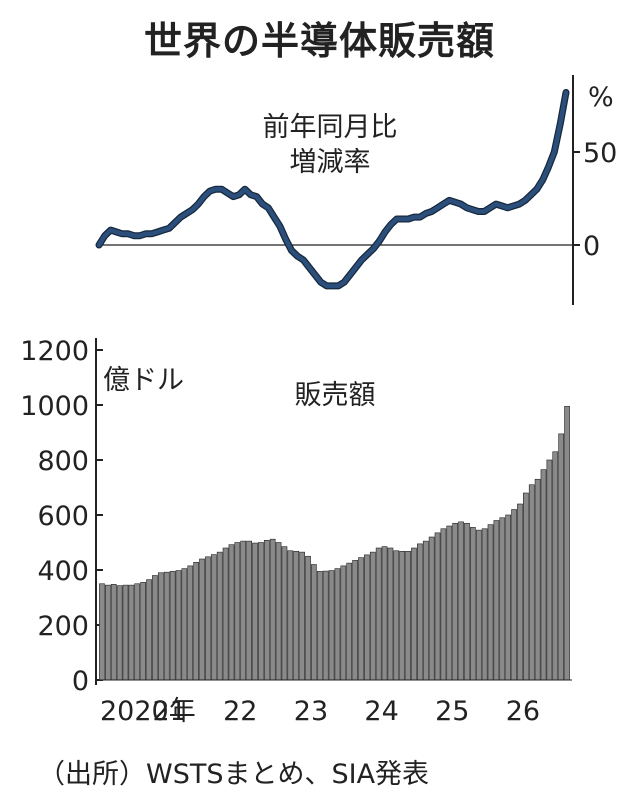  What do you see at coordinates (523, 711) in the screenshot?
I see `bar-x-tick-label: 26` at bounding box center [523, 711].